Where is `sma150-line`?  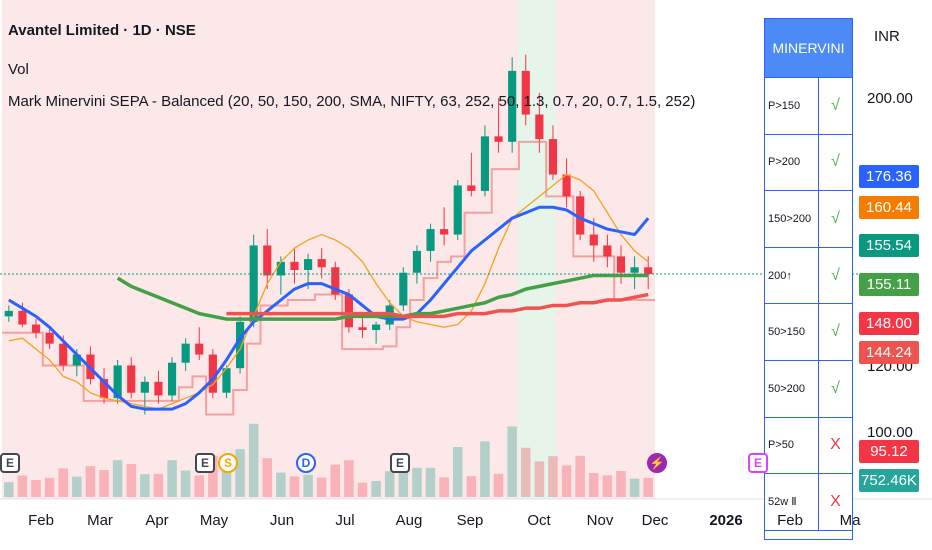
sma150-line is located at coordinates (382, 297).